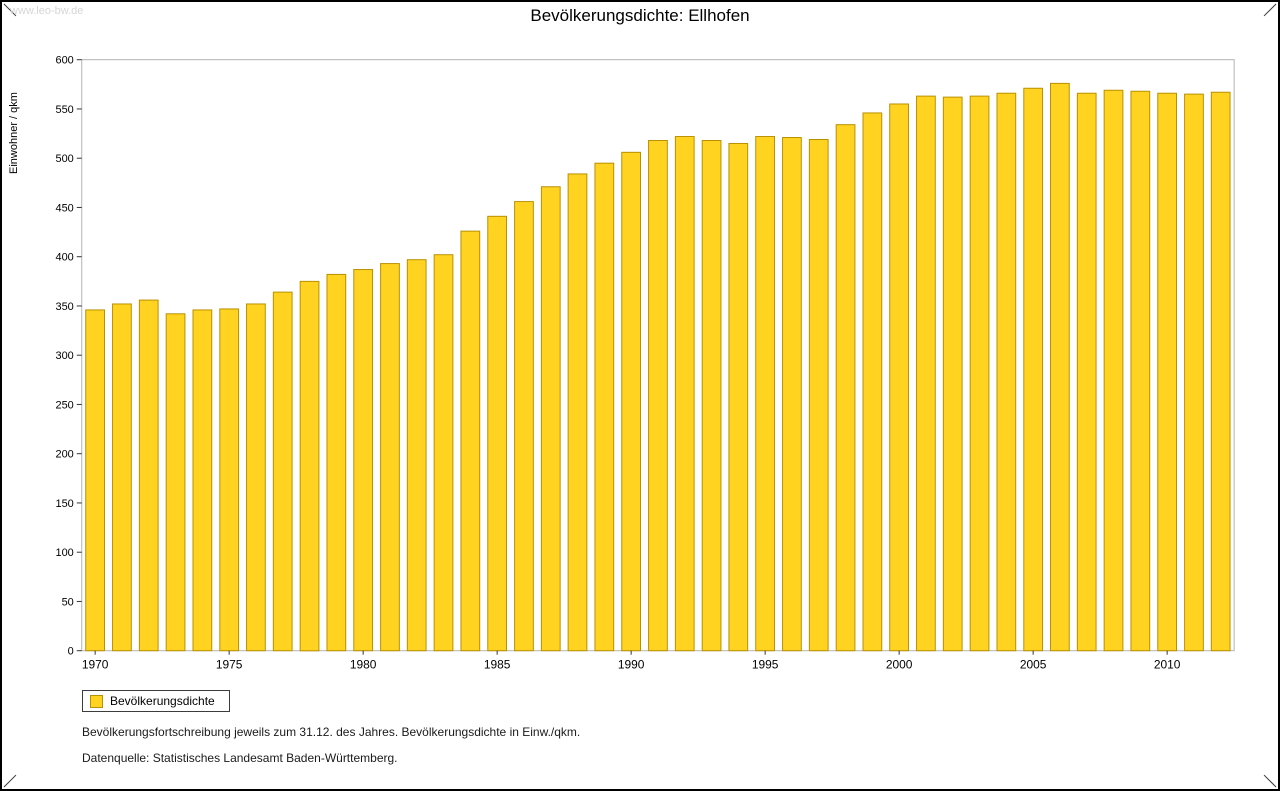 Image resolution: width=1280 pixels, height=791 pixels. I want to click on bar-2008, so click(1113, 370).